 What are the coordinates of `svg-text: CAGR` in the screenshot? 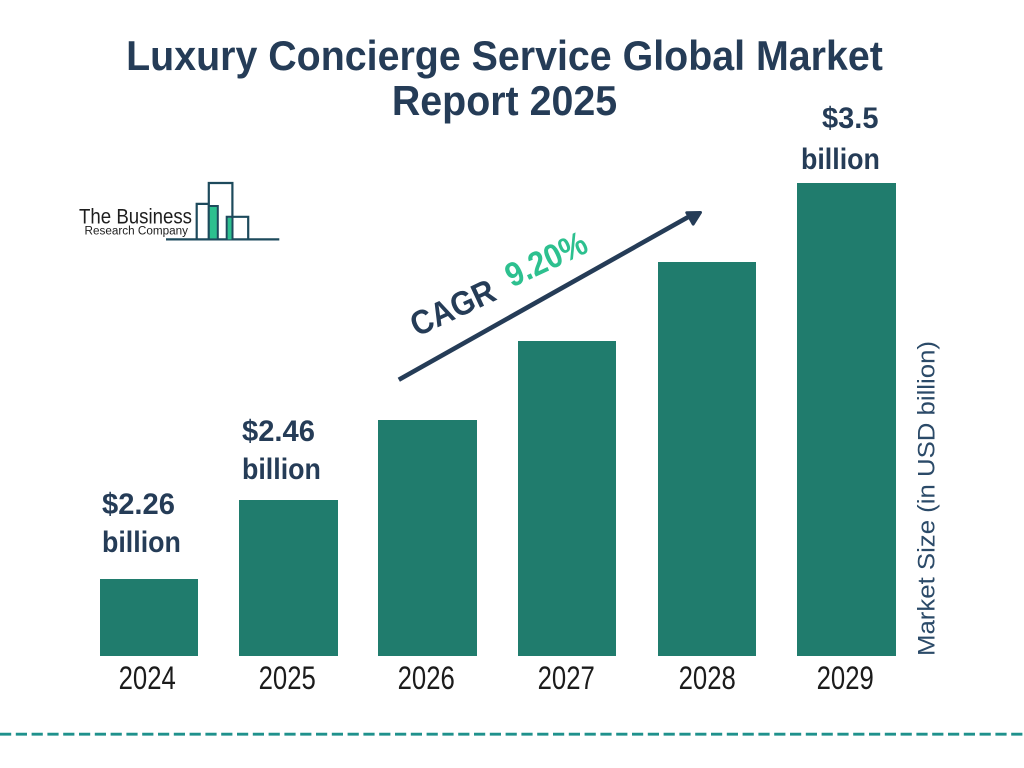 It's located at (452, 308).